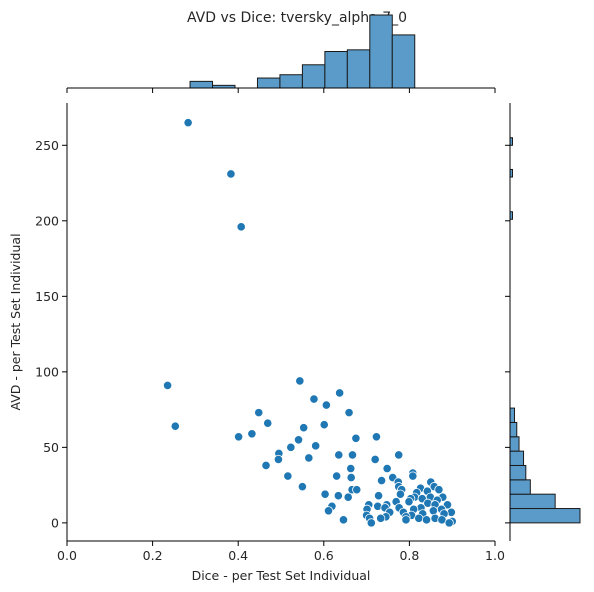 The height and width of the screenshot is (592, 594). I want to click on x-tick-label: 1.0, so click(495, 555).